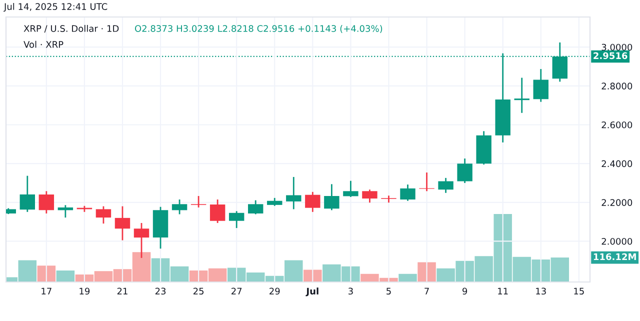 The image size is (640, 321). Describe the element at coordinates (541, 291) in the screenshot. I see `x-tick-label: 13` at that location.